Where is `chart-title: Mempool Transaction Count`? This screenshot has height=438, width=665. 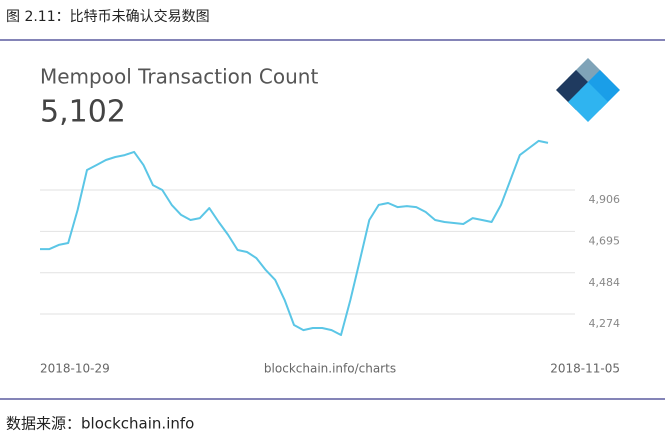 chart-title: Mempool Transaction Count is located at coordinates (179, 77).